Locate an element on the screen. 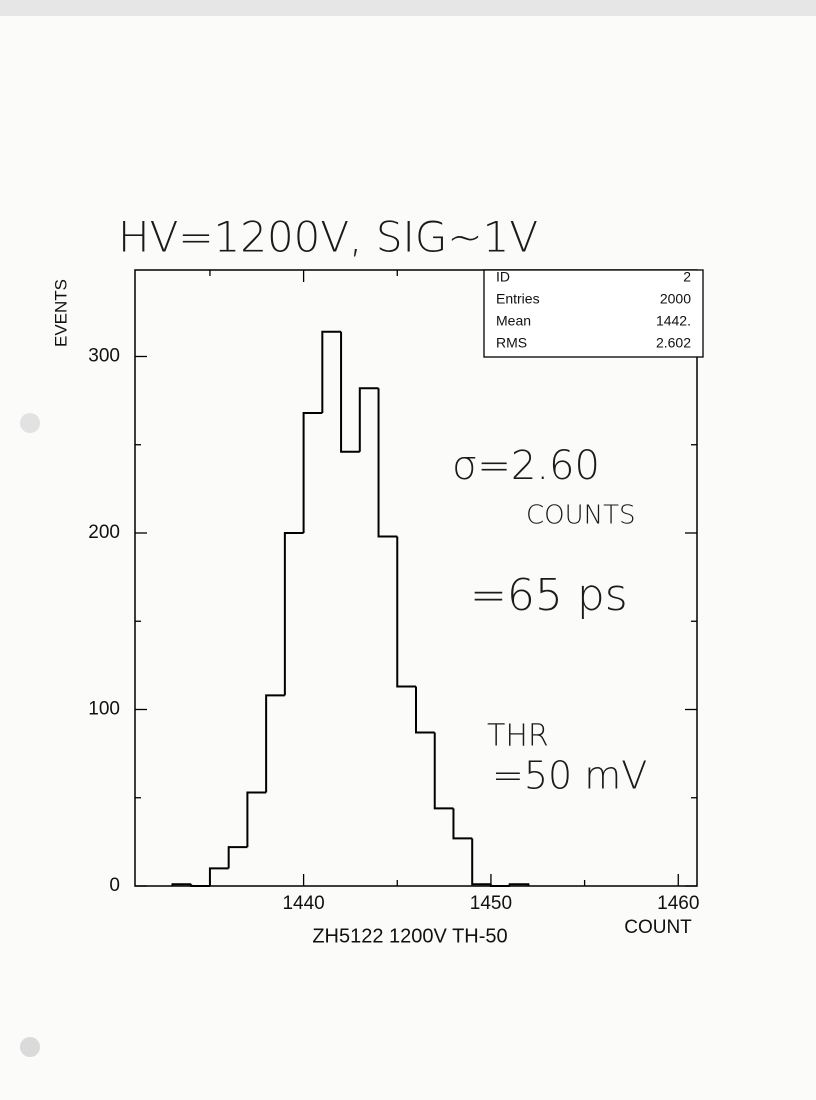  chart-title: ZH5122 1200V TH-50 is located at coordinates (409, 936).